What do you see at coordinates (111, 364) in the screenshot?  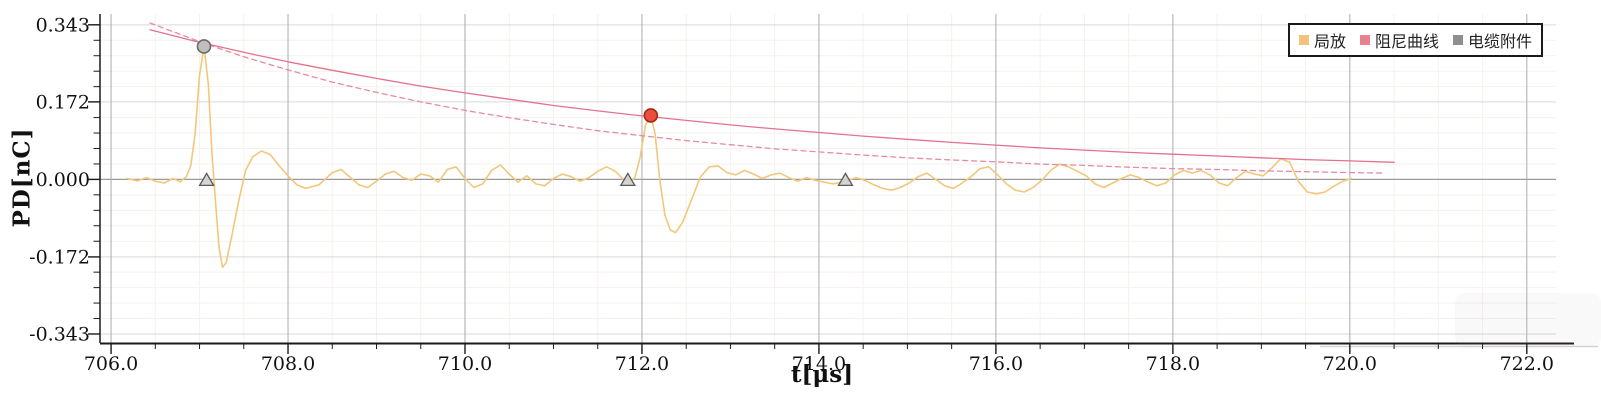 I see `x-tick-label: 706.0` at bounding box center [111, 364].